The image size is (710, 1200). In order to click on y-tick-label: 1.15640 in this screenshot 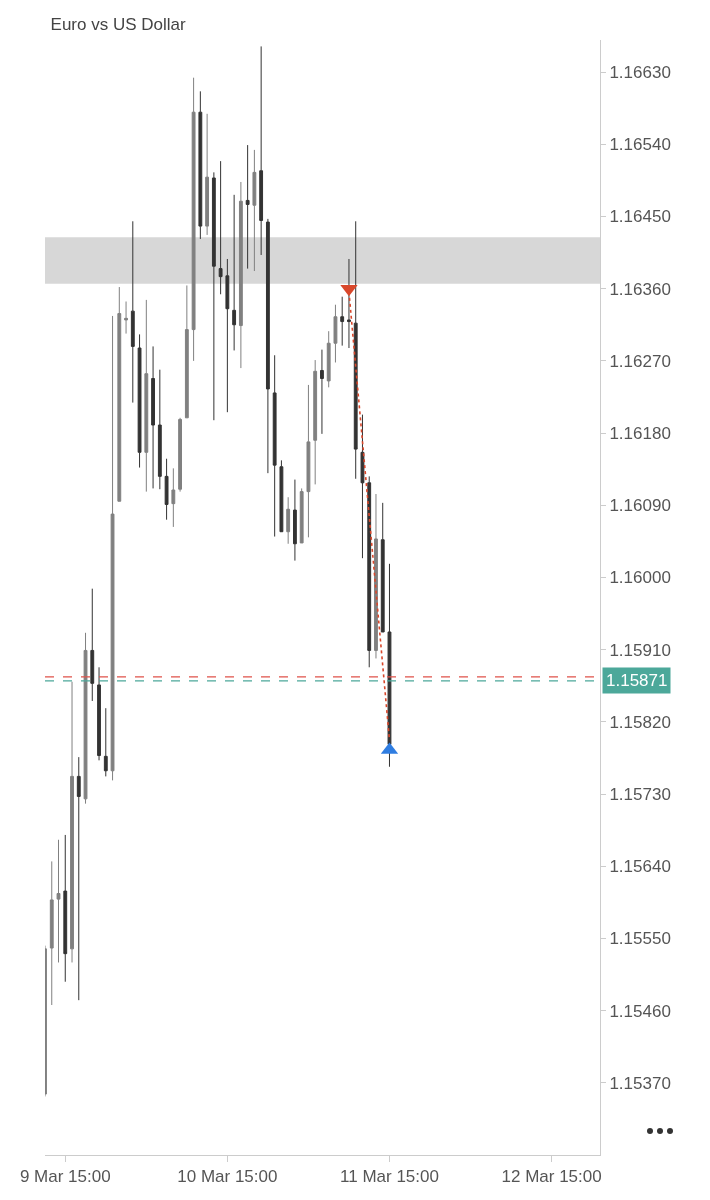, I will do `click(640, 867)`.